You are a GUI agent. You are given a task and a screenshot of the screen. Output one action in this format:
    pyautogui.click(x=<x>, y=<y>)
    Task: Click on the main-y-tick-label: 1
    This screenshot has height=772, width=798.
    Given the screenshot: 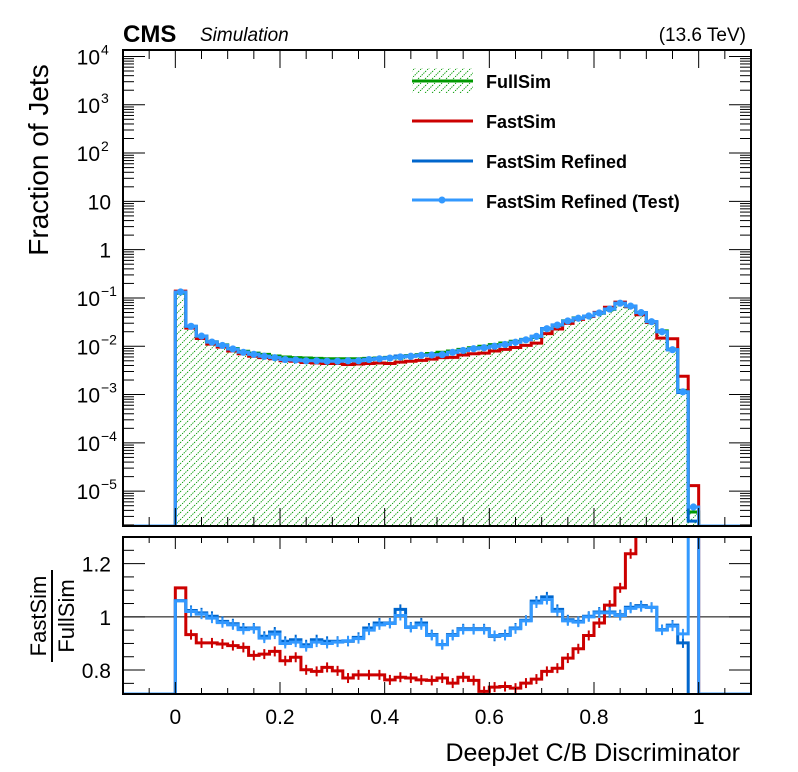 What is the action you would take?
    pyautogui.click(x=105, y=251)
    